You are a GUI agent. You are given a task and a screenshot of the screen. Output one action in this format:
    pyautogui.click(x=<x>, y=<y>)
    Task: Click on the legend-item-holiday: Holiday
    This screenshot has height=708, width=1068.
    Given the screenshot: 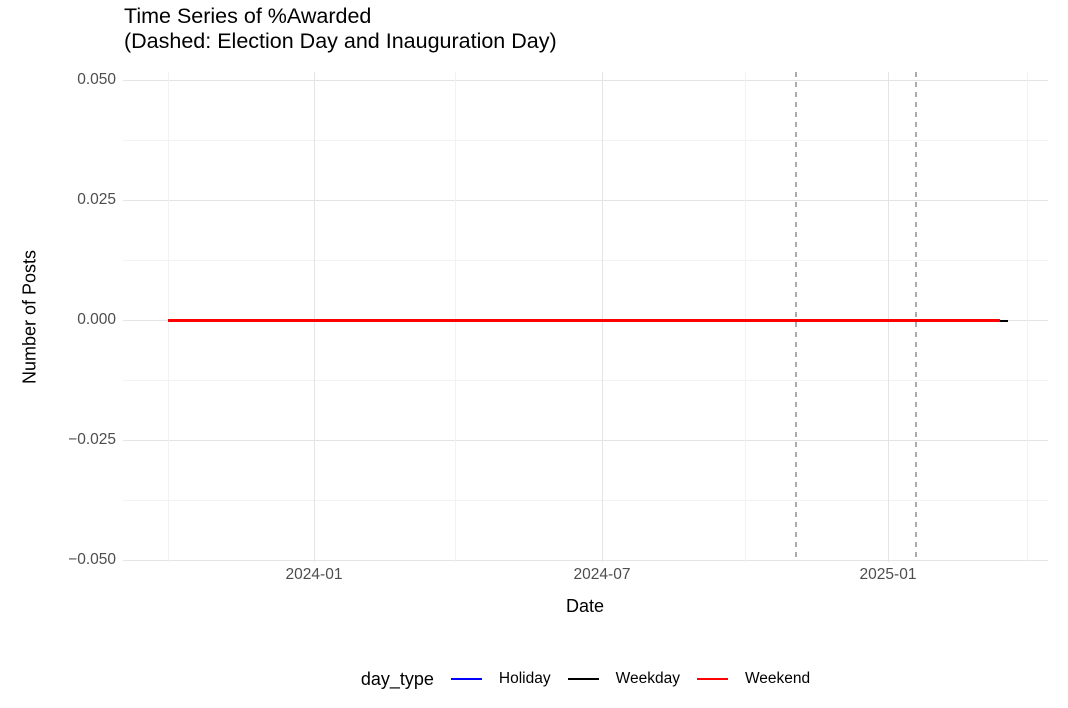 What is the action you would take?
    pyautogui.click(x=500, y=679)
    